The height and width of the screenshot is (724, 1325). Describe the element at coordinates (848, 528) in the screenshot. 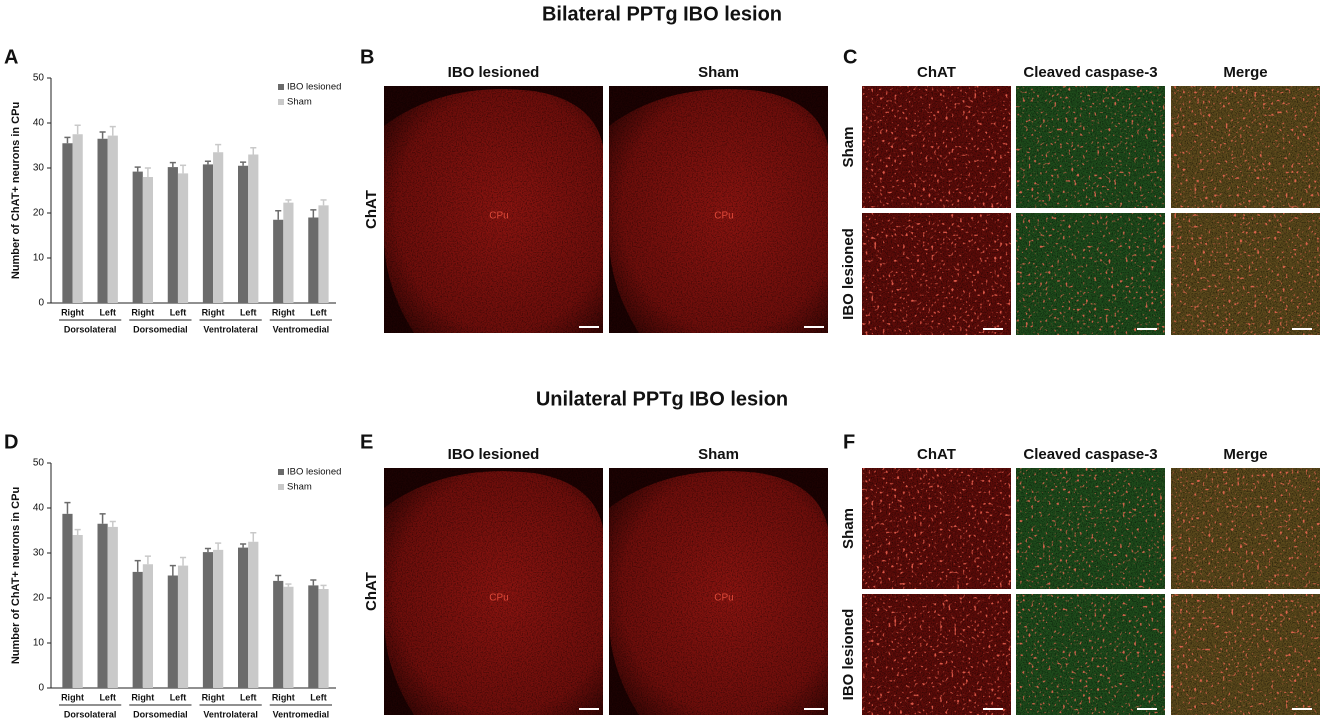

I see `row-label: Sham` at that location.